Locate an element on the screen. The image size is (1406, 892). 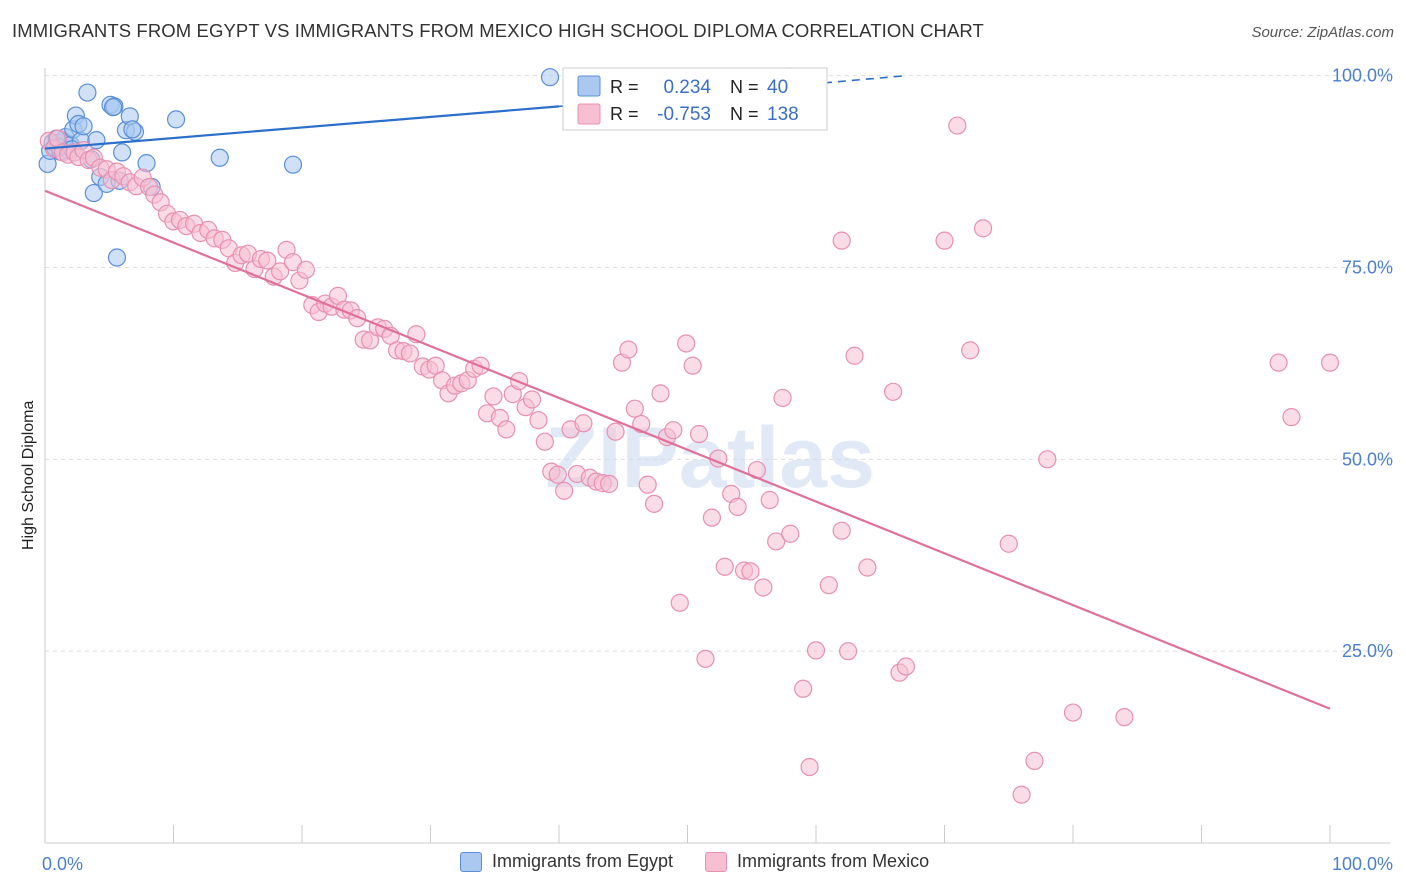
stats-r-value-egypt: 0.234 is located at coordinates (687, 87).